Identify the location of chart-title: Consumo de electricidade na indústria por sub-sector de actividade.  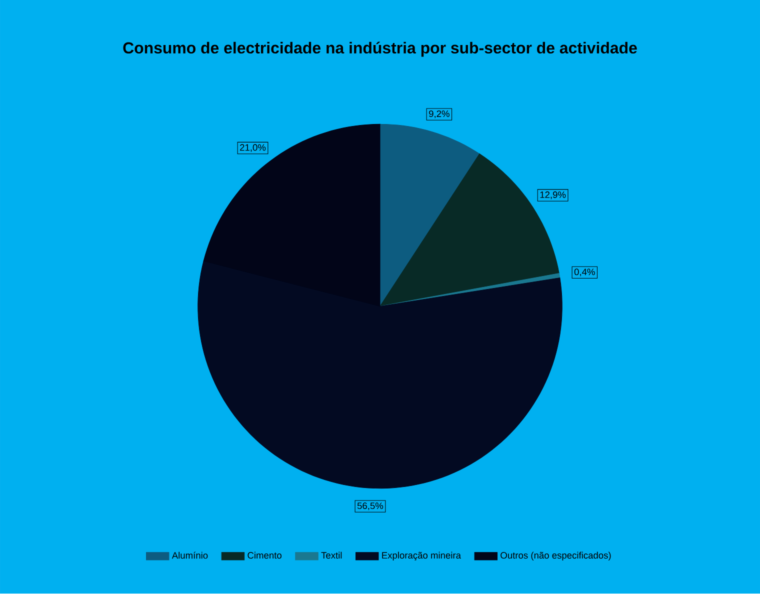
(380, 49).